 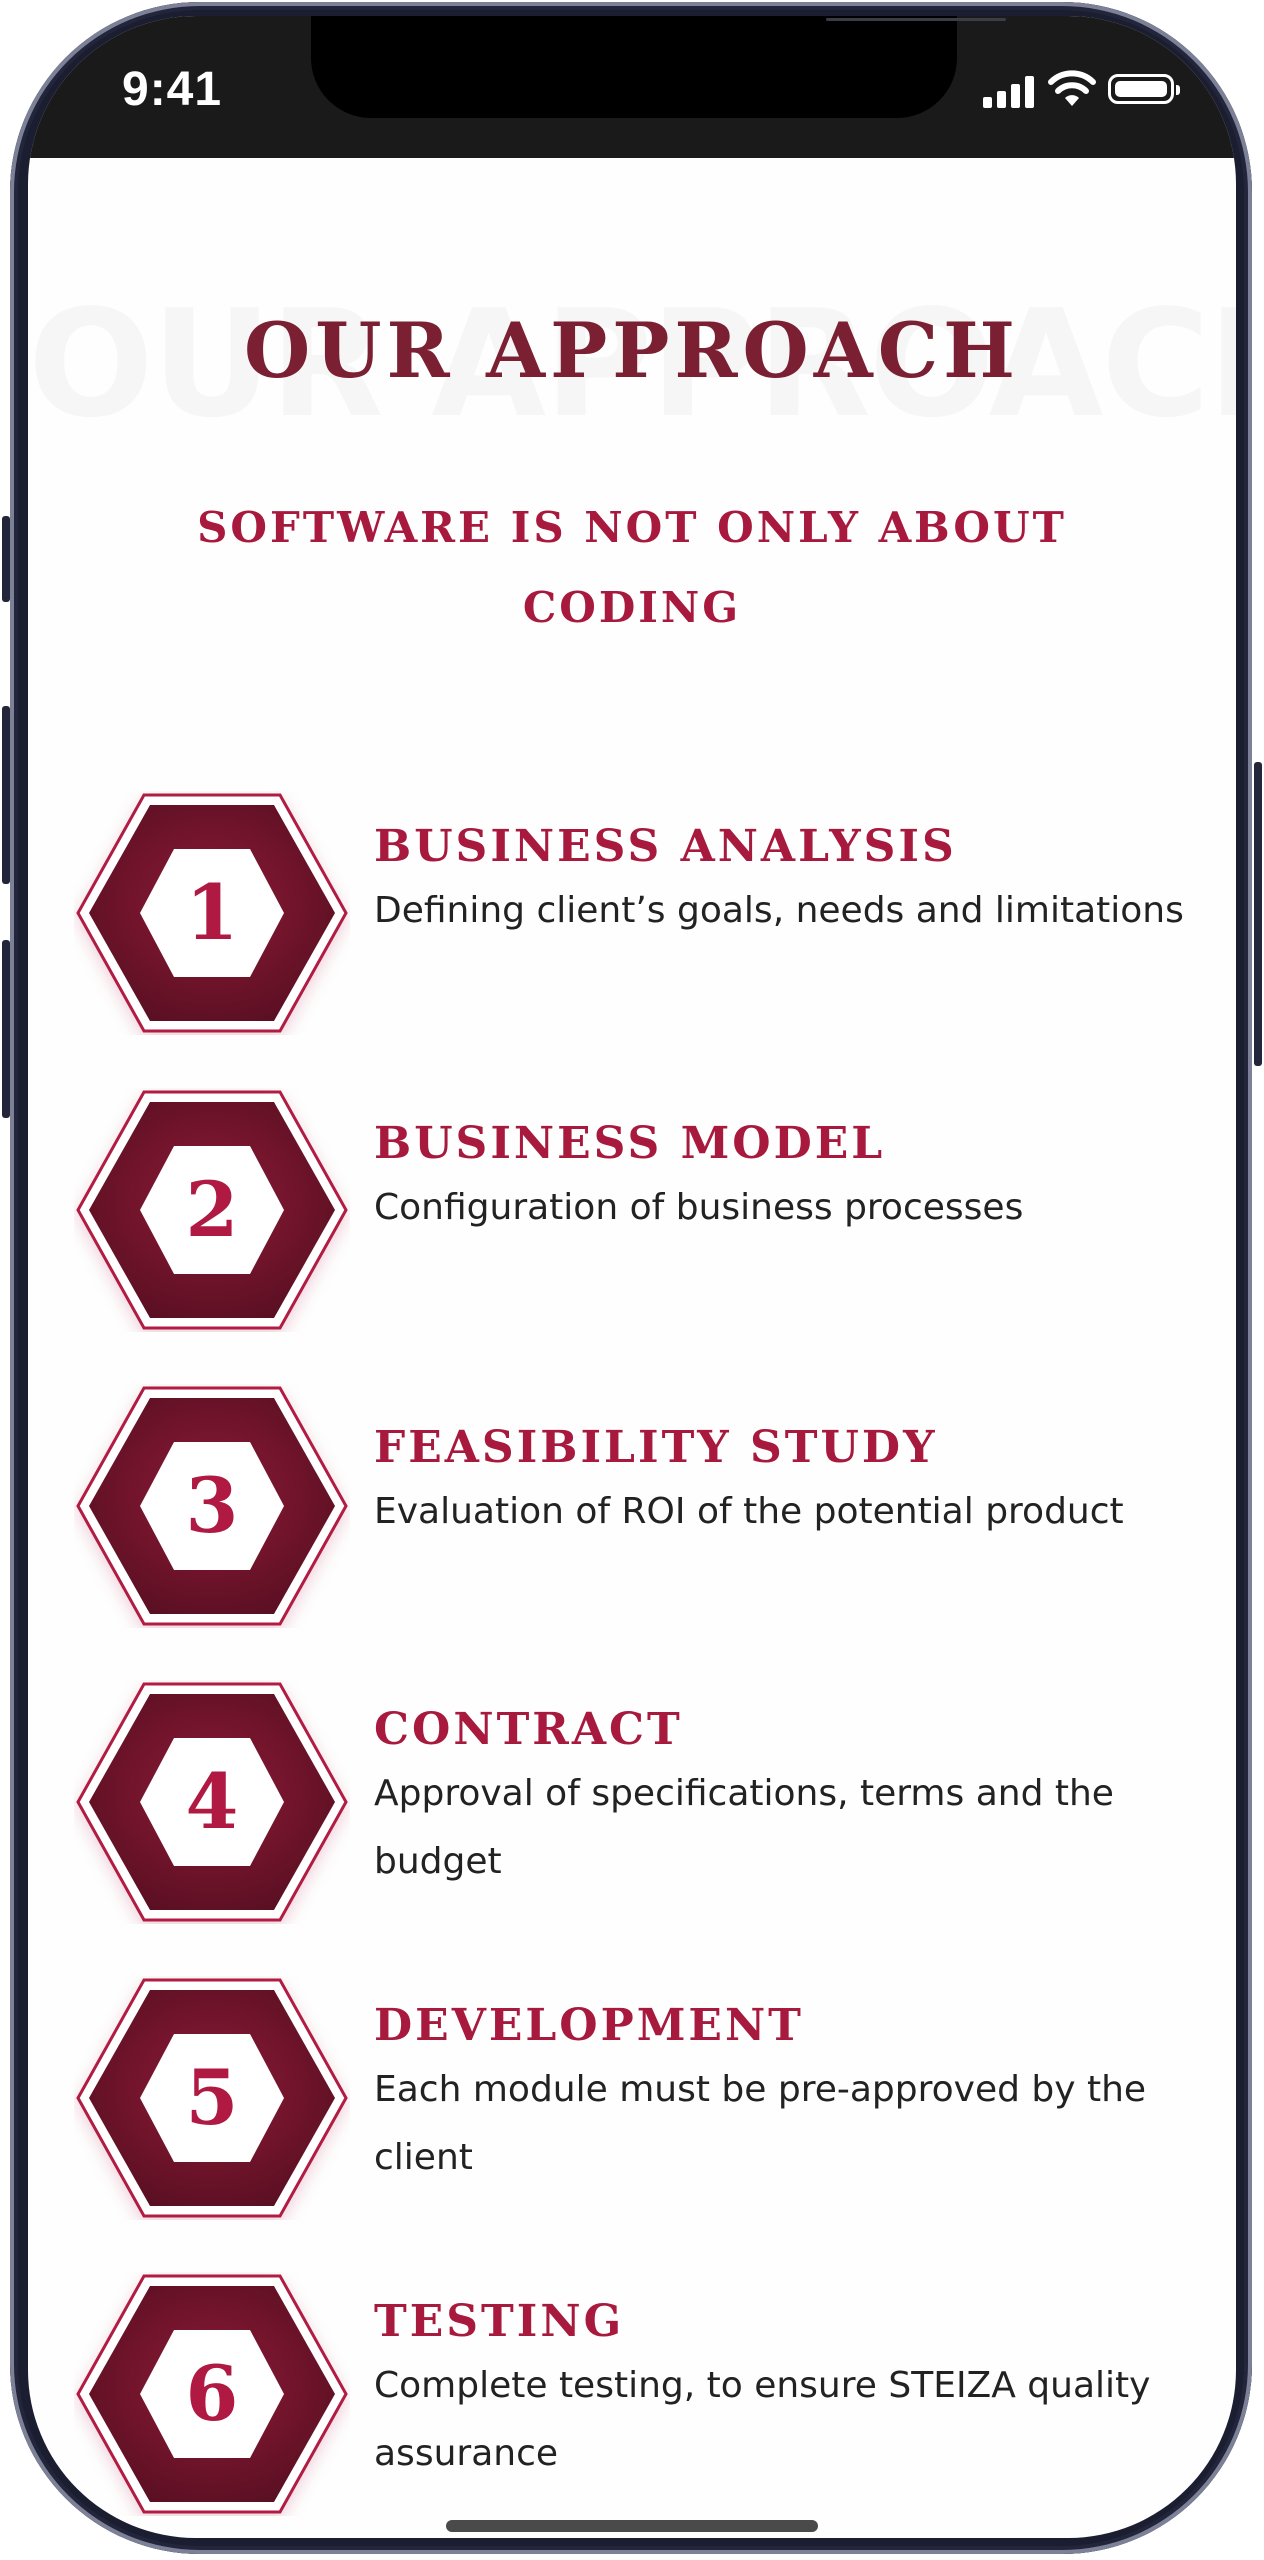 What do you see at coordinates (6, 795) in the screenshot?
I see `side-button-volume-up` at bounding box center [6, 795].